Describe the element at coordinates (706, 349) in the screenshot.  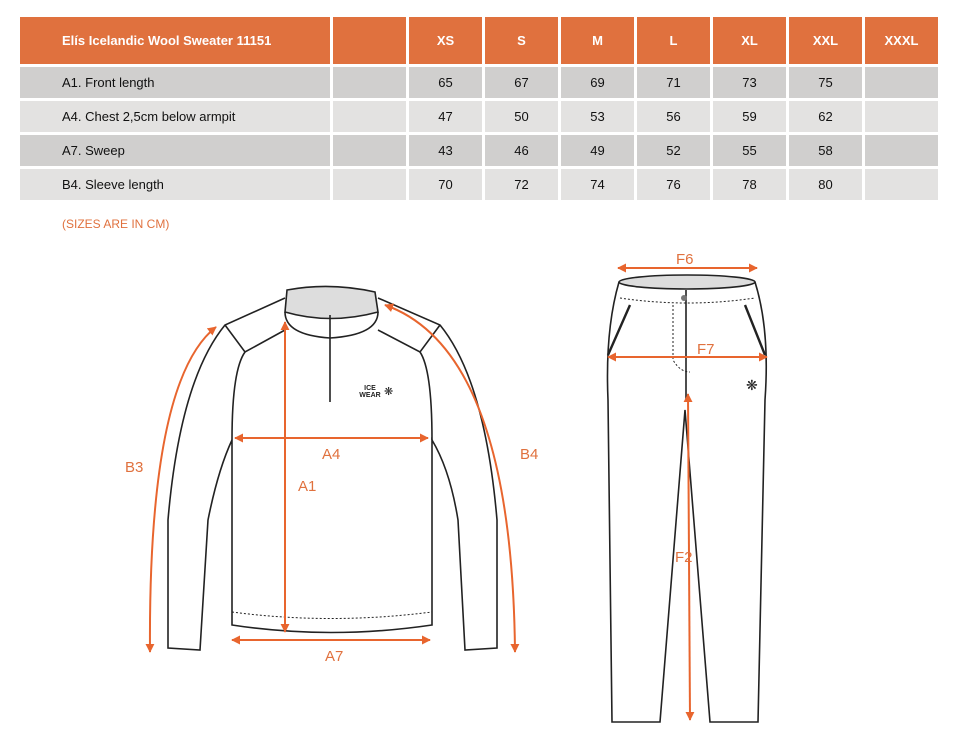
I see `label-f7: F7` at that location.